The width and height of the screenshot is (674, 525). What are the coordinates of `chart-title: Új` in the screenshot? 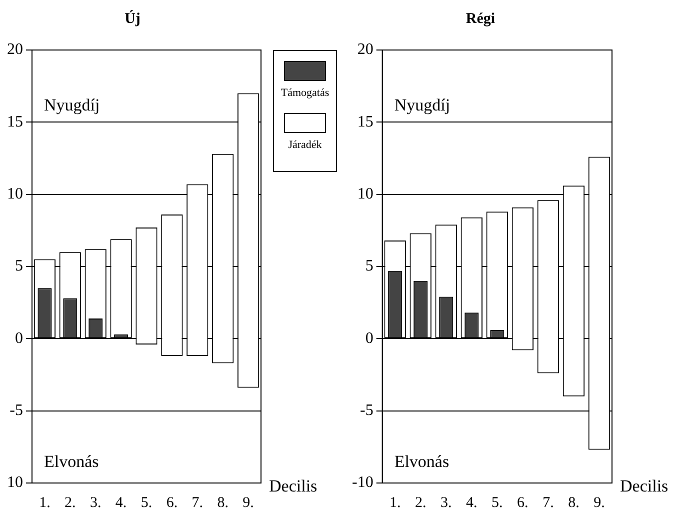 It's located at (132, 18).